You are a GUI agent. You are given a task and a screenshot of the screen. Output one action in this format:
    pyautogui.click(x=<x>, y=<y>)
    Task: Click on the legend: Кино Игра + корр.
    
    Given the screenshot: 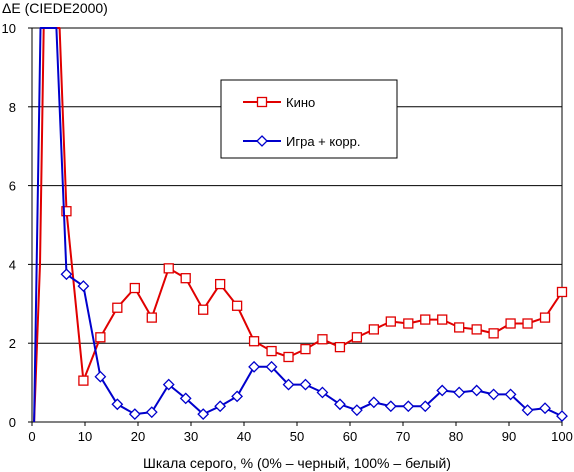 What is the action you would take?
    pyautogui.click(x=309, y=119)
    